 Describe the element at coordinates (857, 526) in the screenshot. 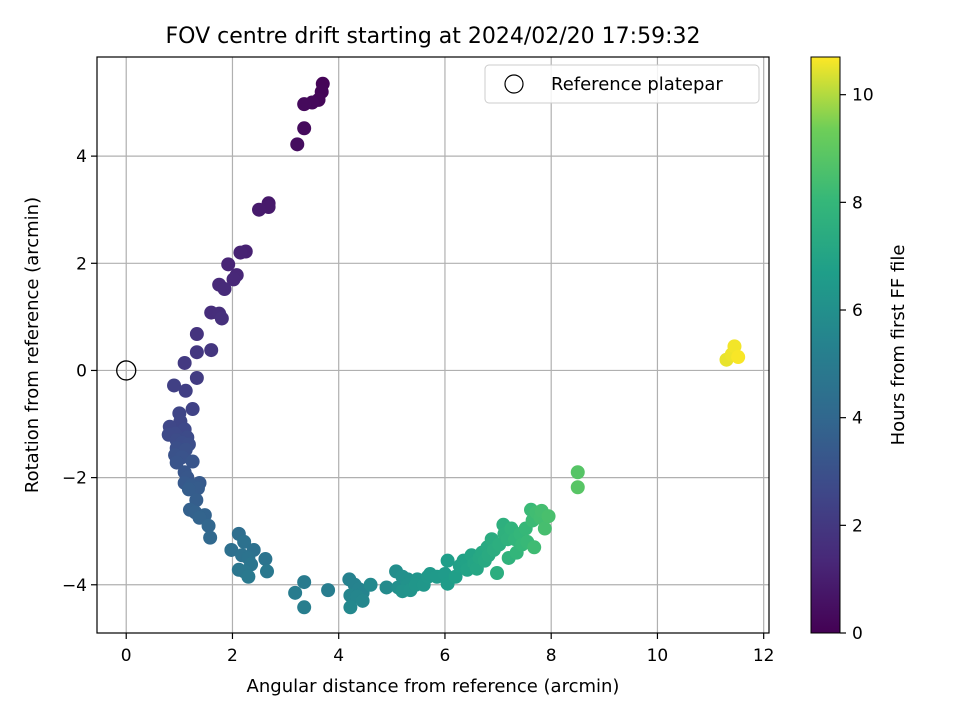

I see `colorbar-tick-label: 2` at that location.